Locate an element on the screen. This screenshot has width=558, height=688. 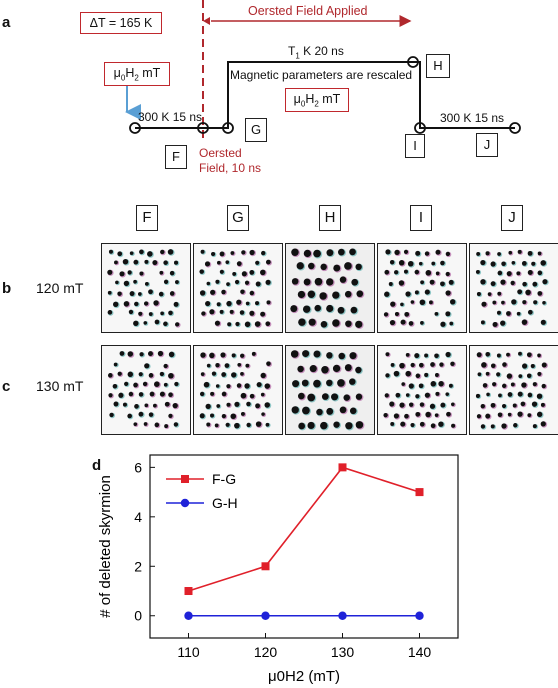
field-box-mid: μ0H2 mT is located at coordinates (317, 100).